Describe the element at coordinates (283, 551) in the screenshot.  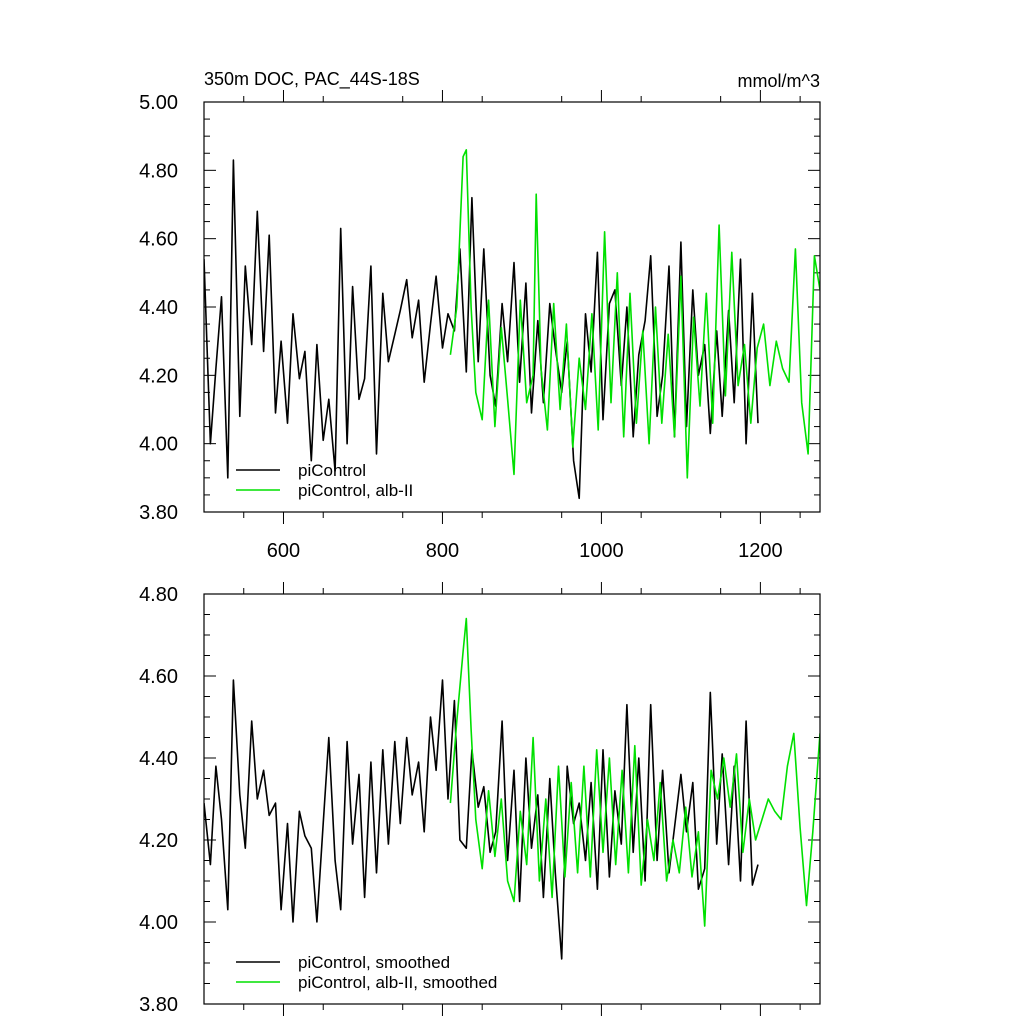
I see `x-tick-label: 600` at that location.